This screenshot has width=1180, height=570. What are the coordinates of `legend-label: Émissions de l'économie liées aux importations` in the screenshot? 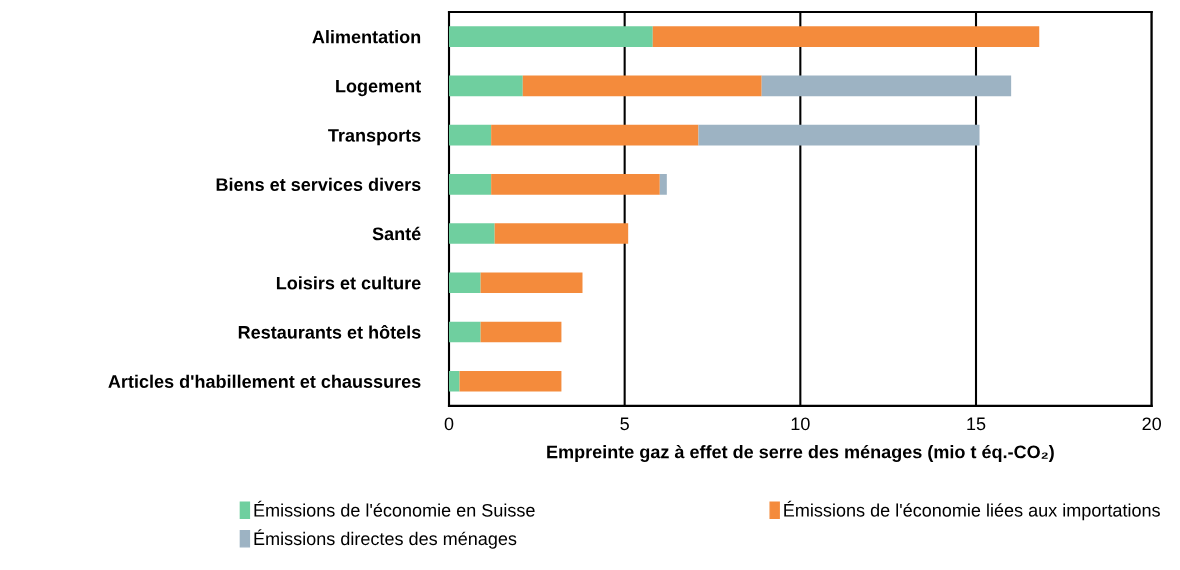 It's located at (972, 510).